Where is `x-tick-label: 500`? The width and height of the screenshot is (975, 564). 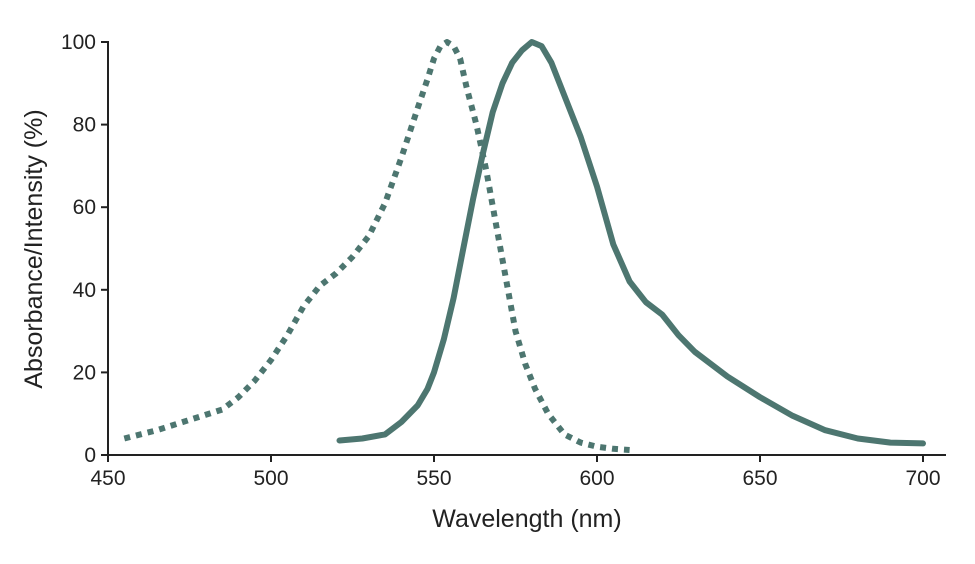
x-tick-label: 500 is located at coordinates (270, 478).